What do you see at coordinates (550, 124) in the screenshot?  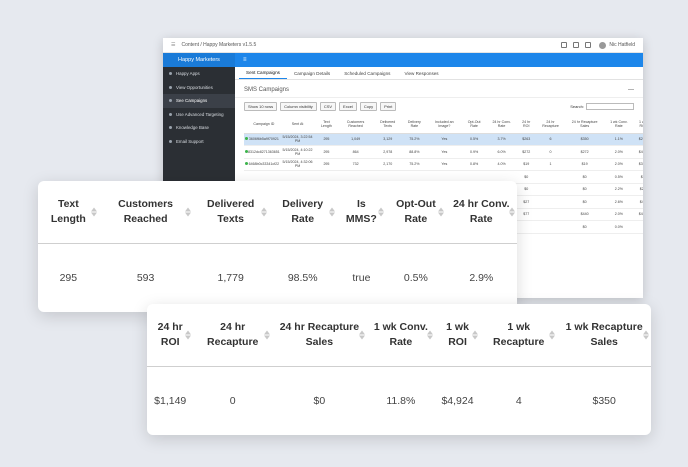 I see `table-header-cell: 24 hr Recapture` at bounding box center [550, 124].